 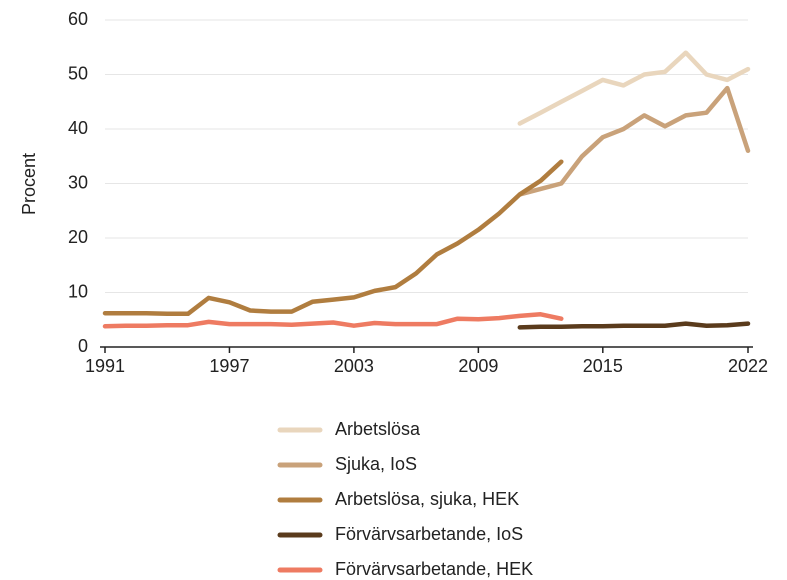 What do you see at coordinates (29, 184) in the screenshot?
I see `y-axis-label: Procent` at bounding box center [29, 184].